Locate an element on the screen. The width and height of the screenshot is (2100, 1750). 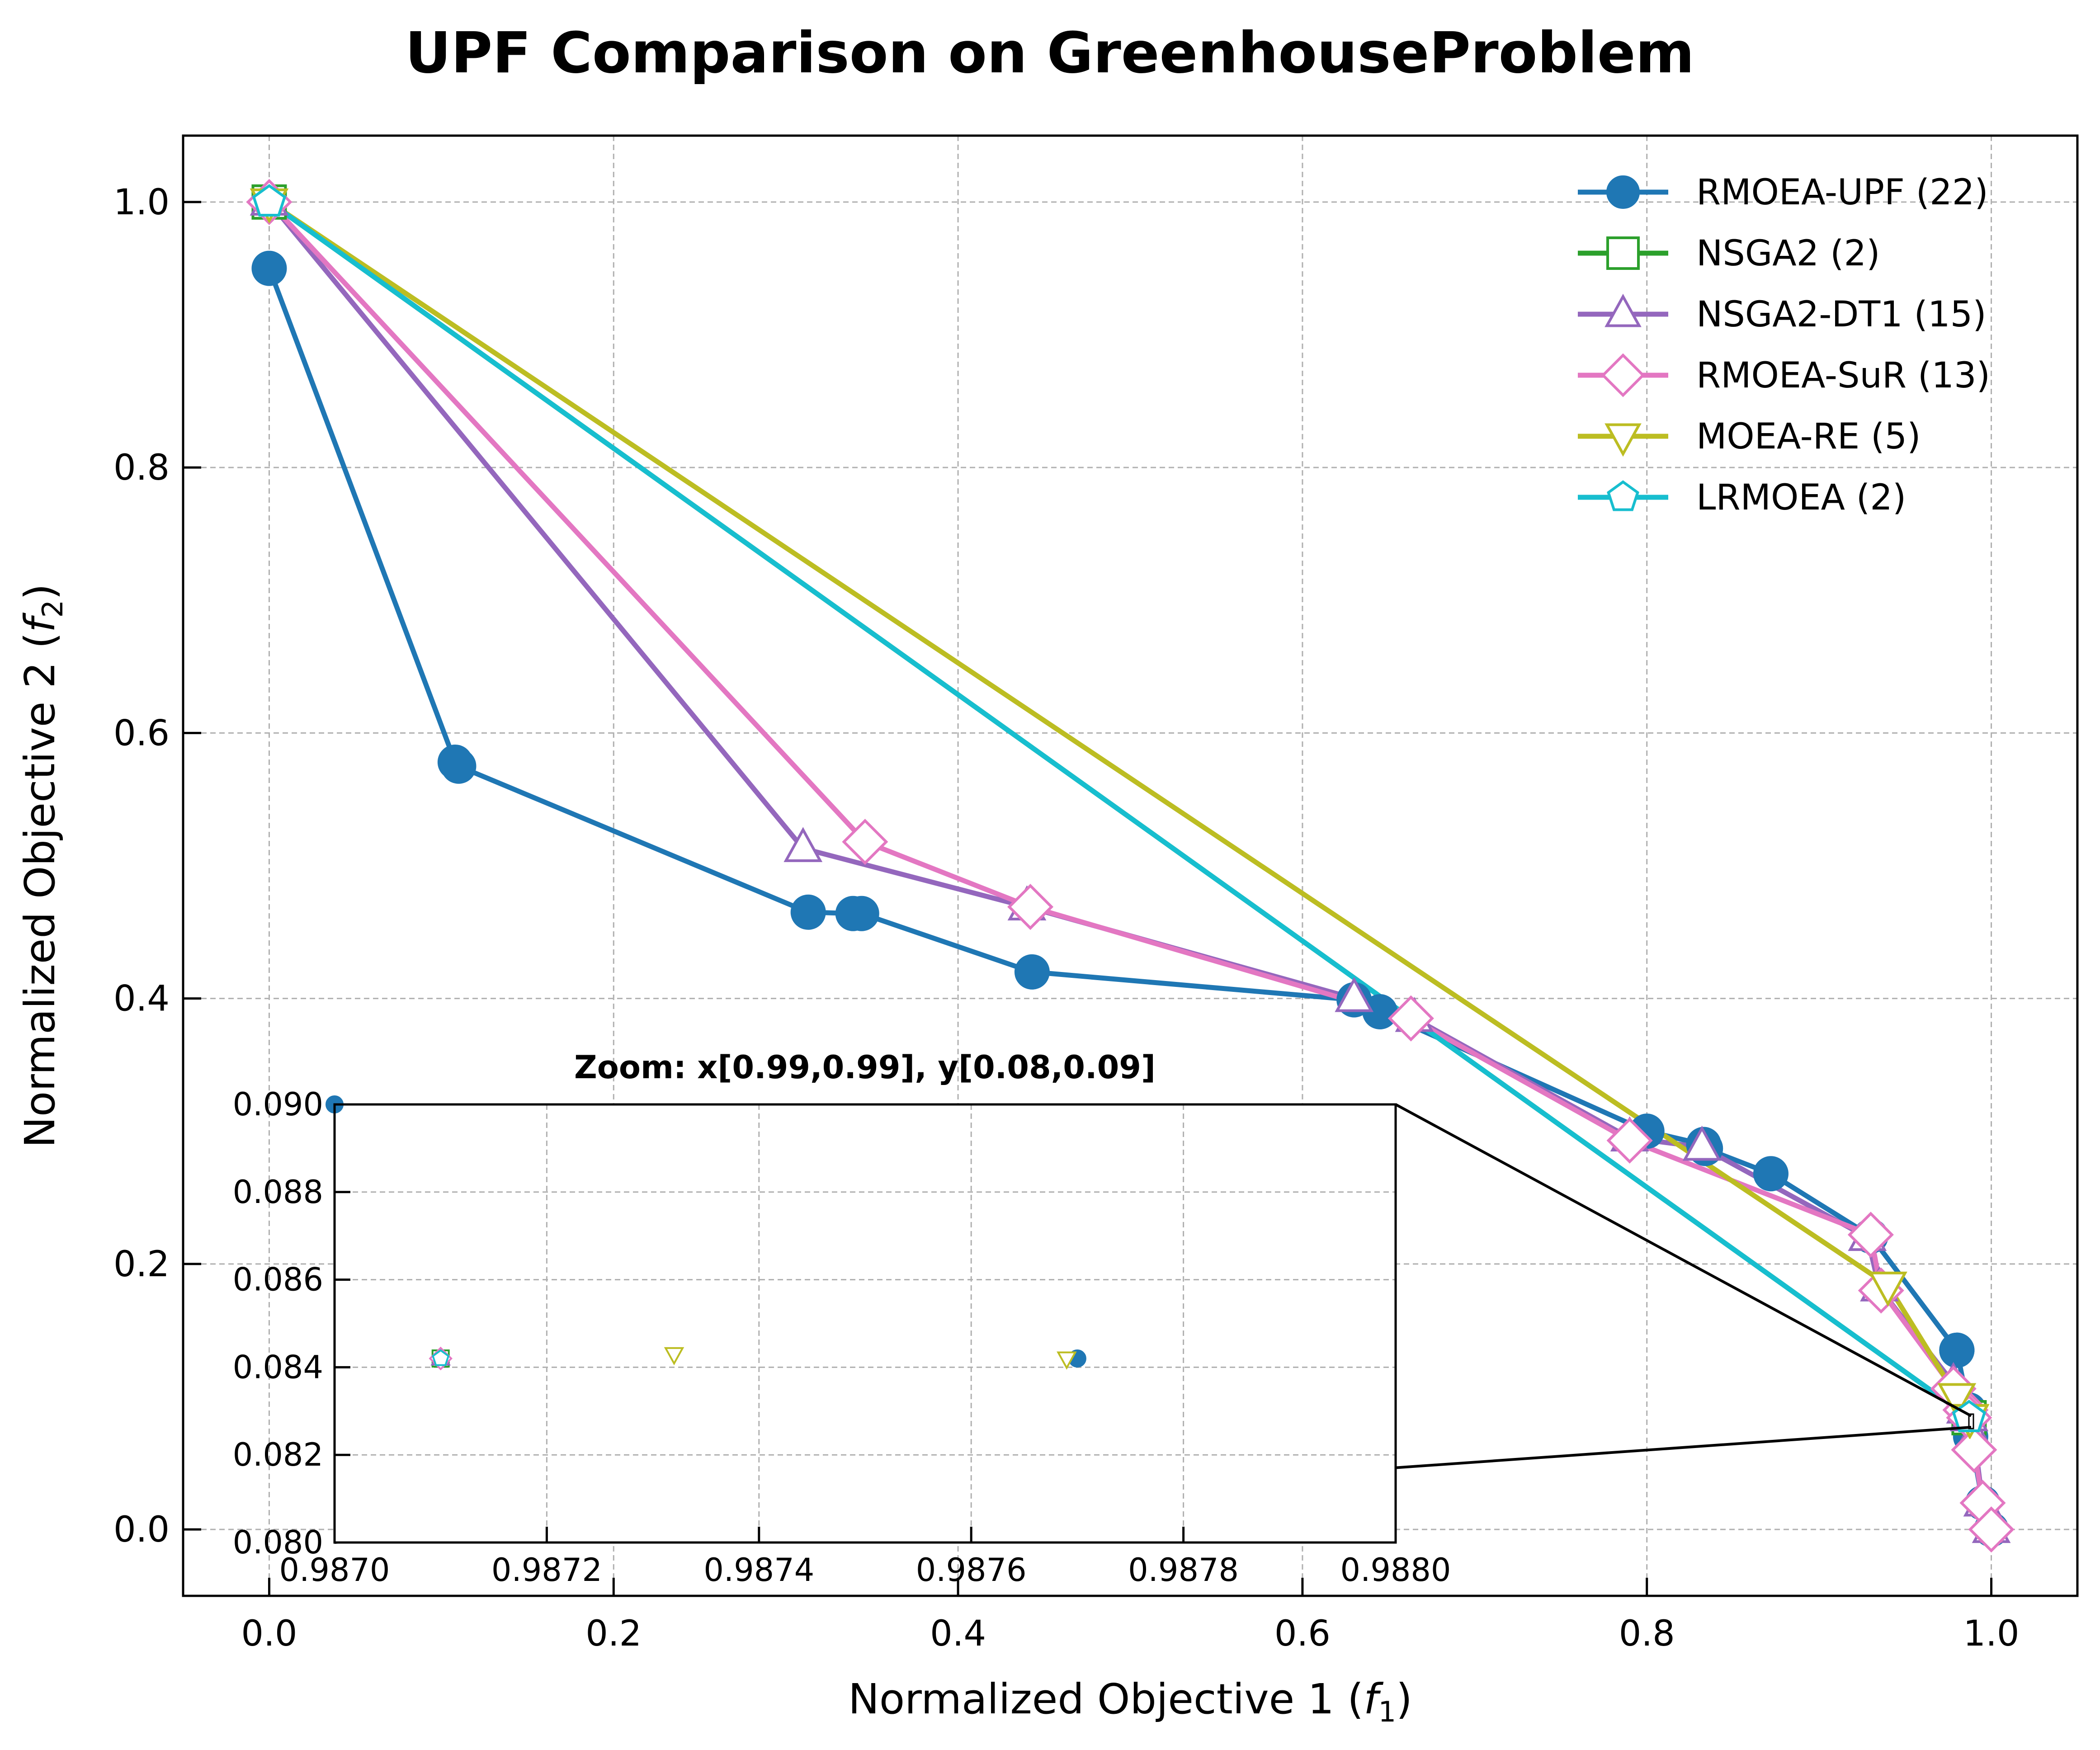
legend-label-moea-re-5: MOEA-RE (5) is located at coordinates (1809, 437).